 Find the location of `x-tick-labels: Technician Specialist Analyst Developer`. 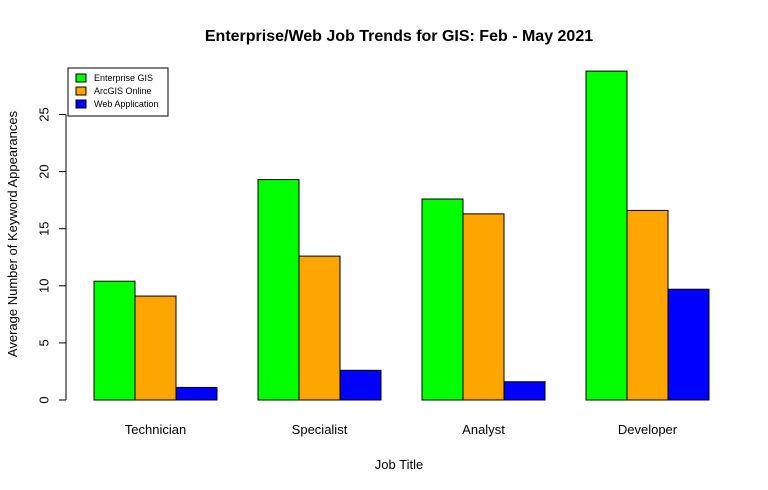

x-tick-labels: Technician Specialist Analyst Developer is located at coordinates (401, 429).